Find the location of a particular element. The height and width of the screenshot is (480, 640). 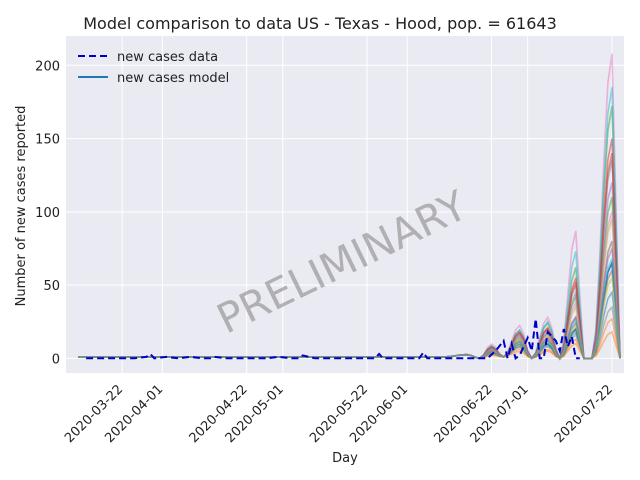

data-series-line is located at coordinates (333, 339).